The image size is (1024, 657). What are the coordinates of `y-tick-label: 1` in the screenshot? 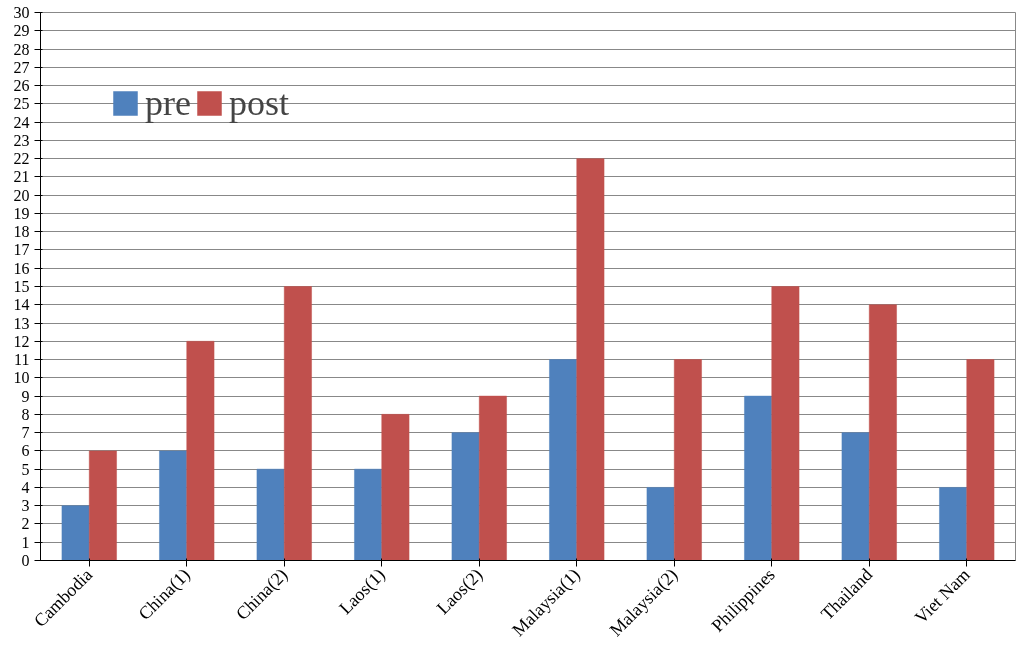 It's located at (25, 542).